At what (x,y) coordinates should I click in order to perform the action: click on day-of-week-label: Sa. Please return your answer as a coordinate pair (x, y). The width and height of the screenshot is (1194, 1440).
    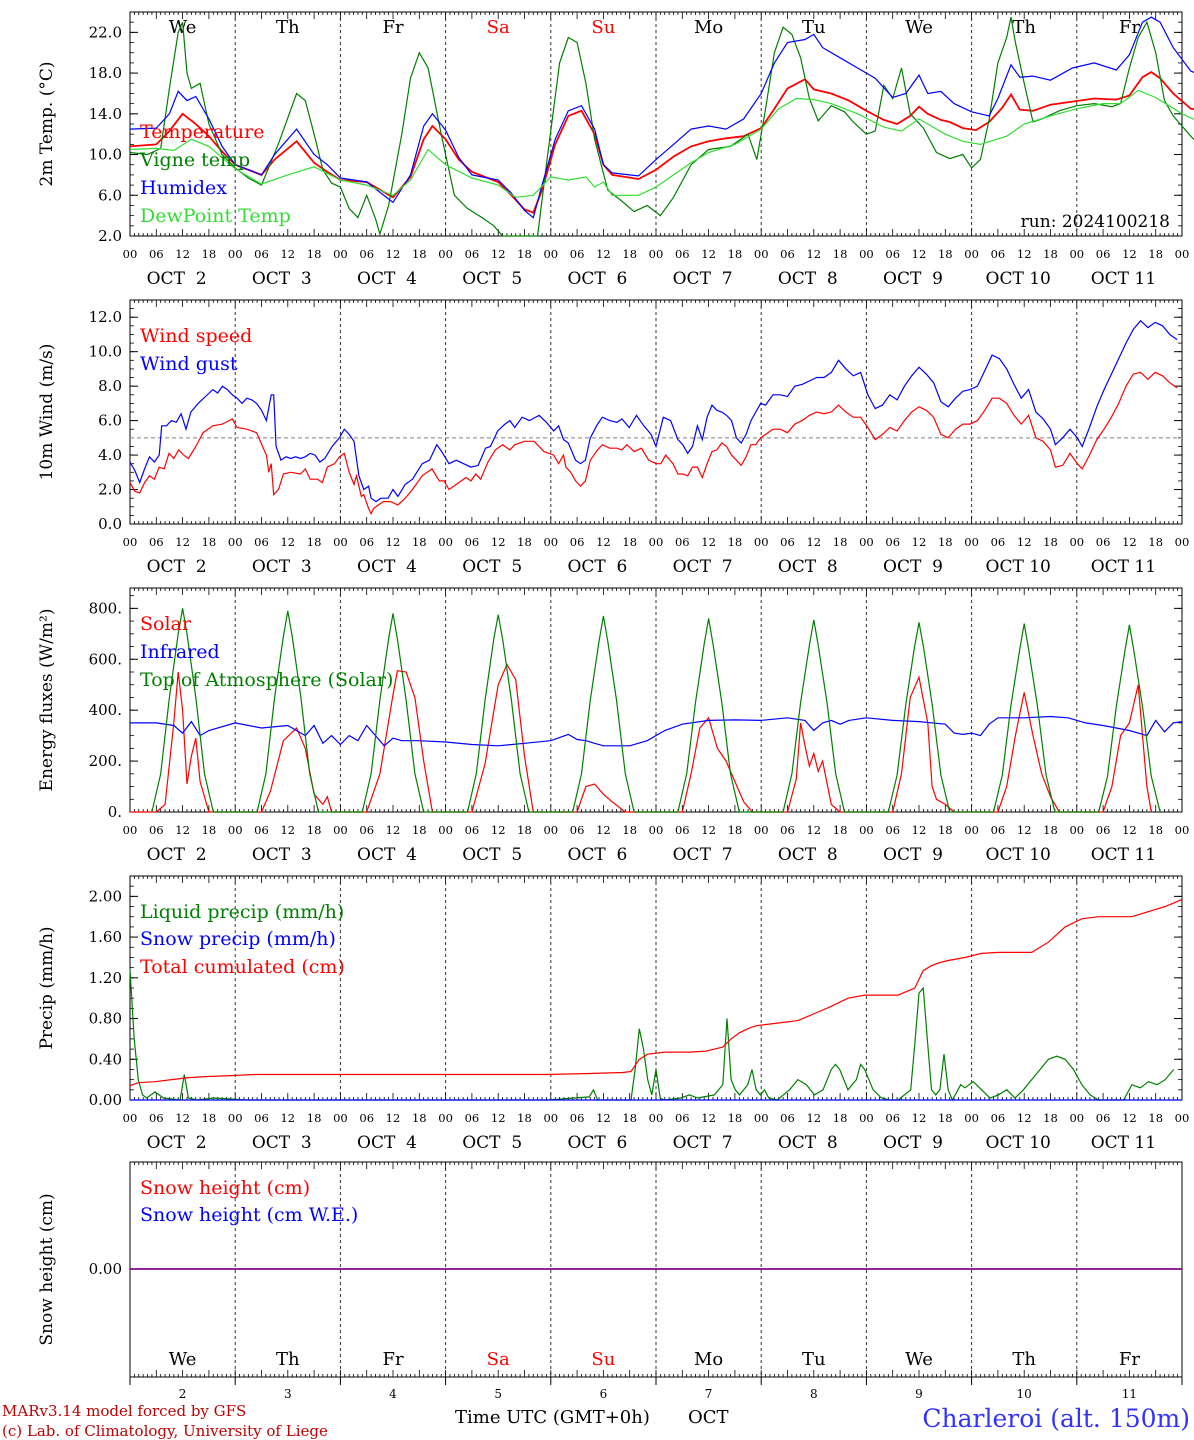
    Looking at the image, I should click on (498, 1359).